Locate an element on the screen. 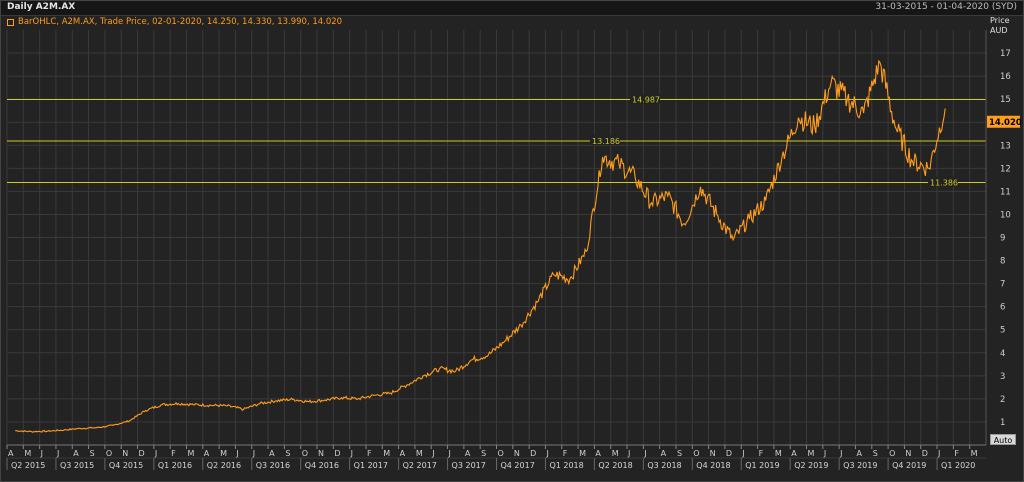 The image size is (1024, 482). reference-line-label: 14.987 is located at coordinates (646, 99).